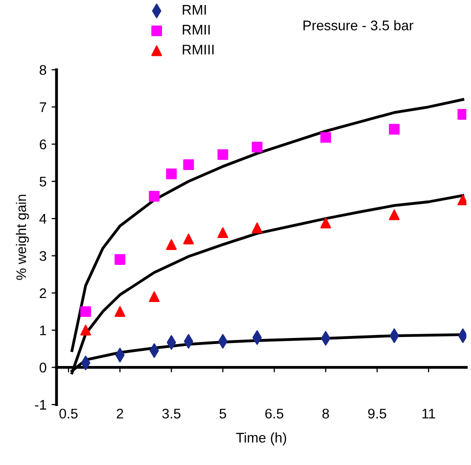 This screenshot has width=471, height=465. Describe the element at coordinates (198, 49) in the screenshot. I see `legend-label: RMIII` at that location.